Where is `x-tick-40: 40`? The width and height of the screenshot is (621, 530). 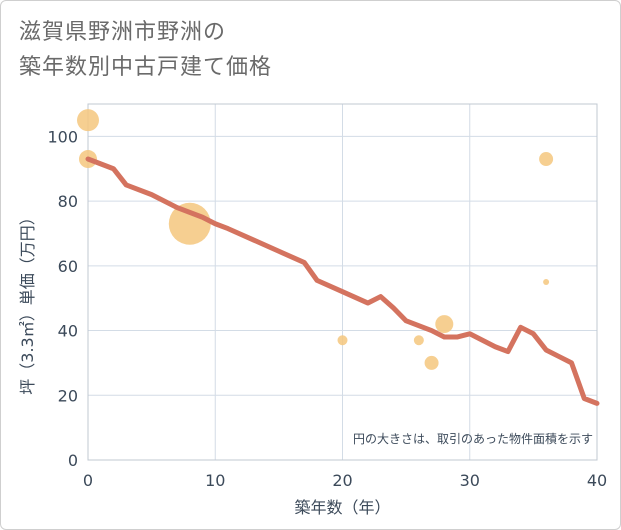
x-tick-40: 40 is located at coordinates (597, 480).